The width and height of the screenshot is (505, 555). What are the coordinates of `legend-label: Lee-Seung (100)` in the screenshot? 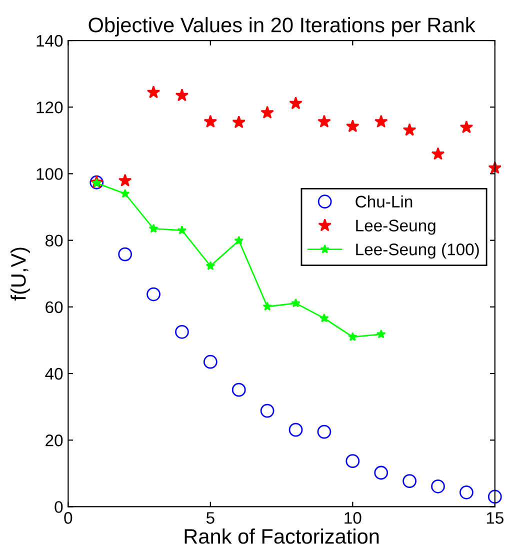 It's located at (417, 251).